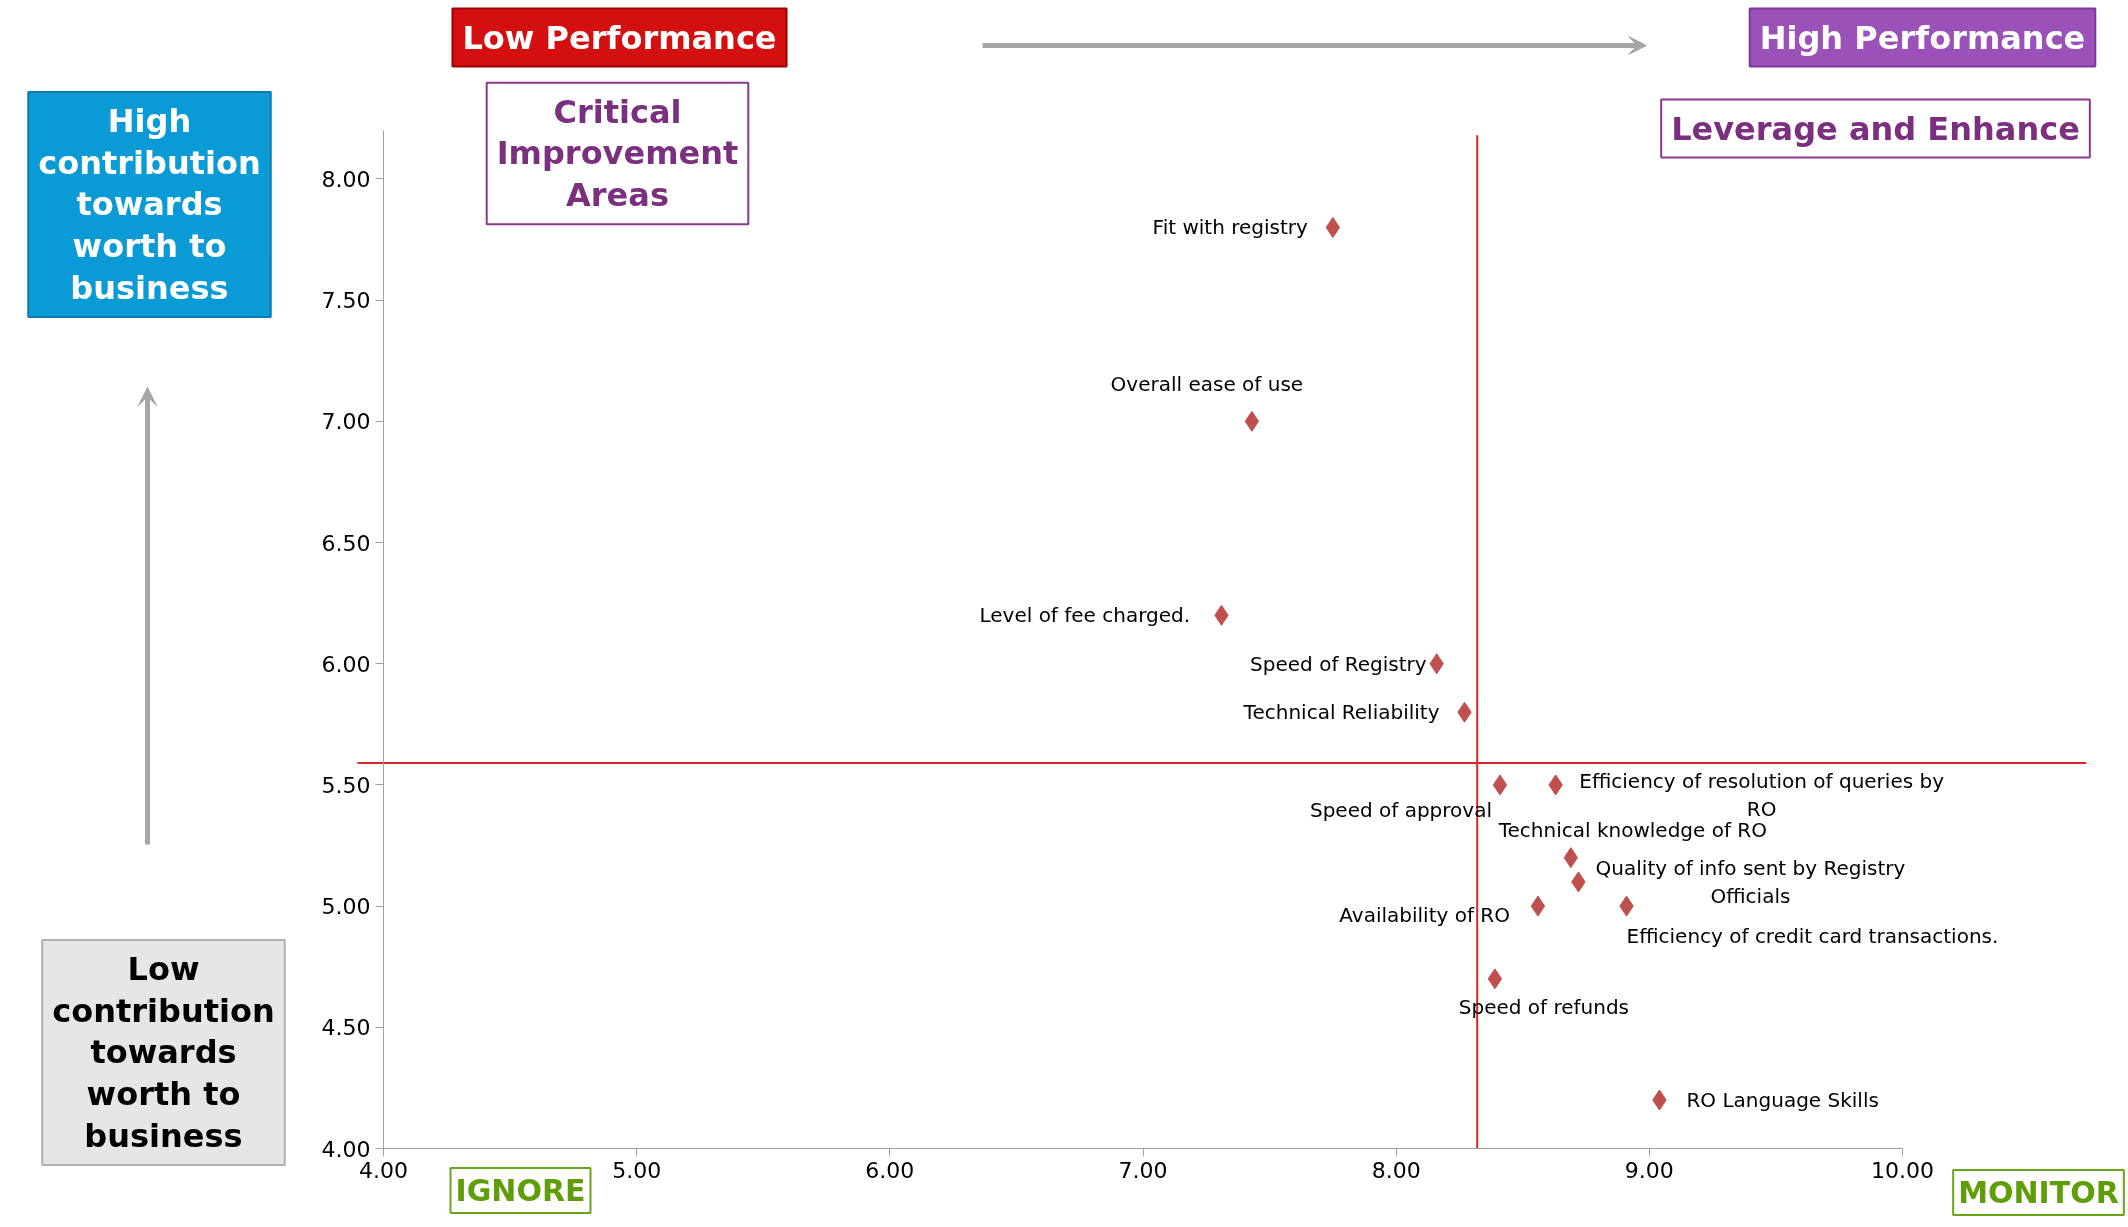  I want to click on text: MONITOR, so click(2038, 1192).